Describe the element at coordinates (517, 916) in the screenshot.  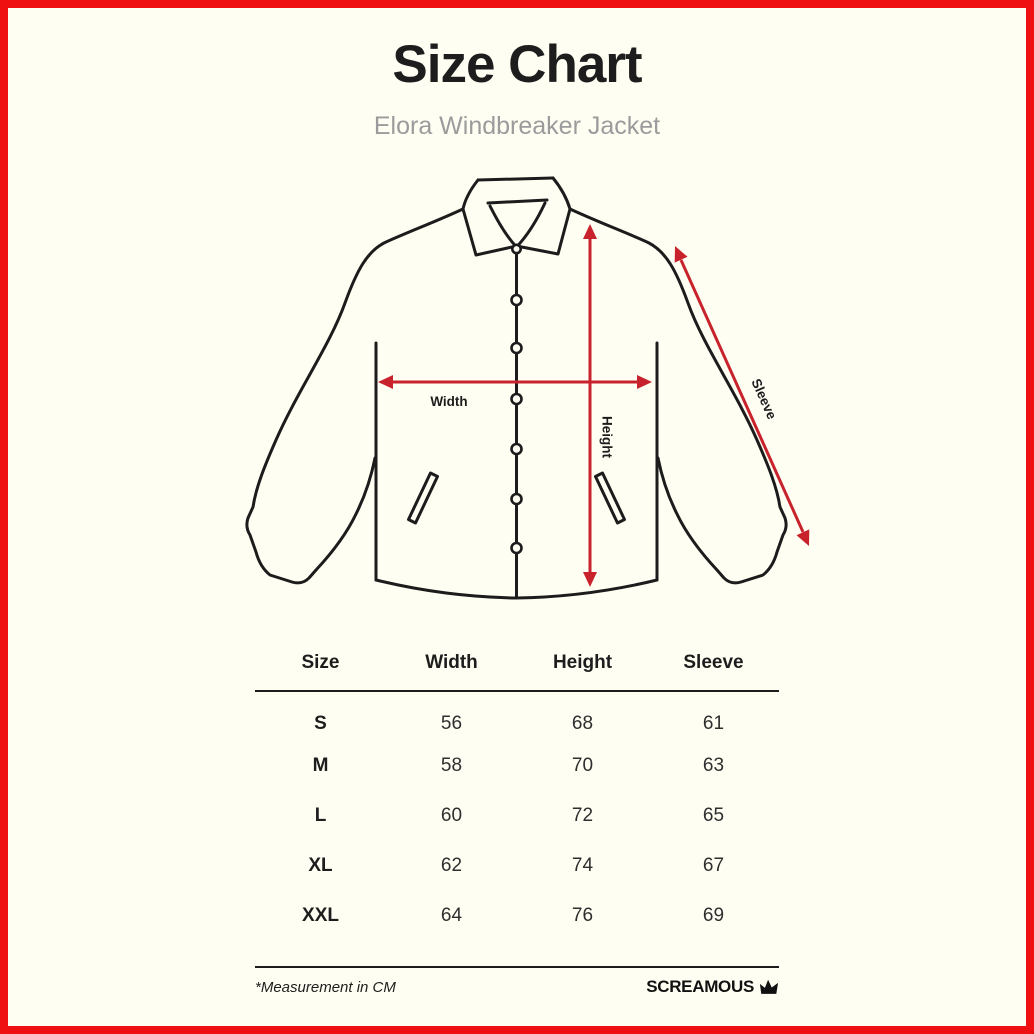
I see `table-row: XXL 64 76 69` at that location.